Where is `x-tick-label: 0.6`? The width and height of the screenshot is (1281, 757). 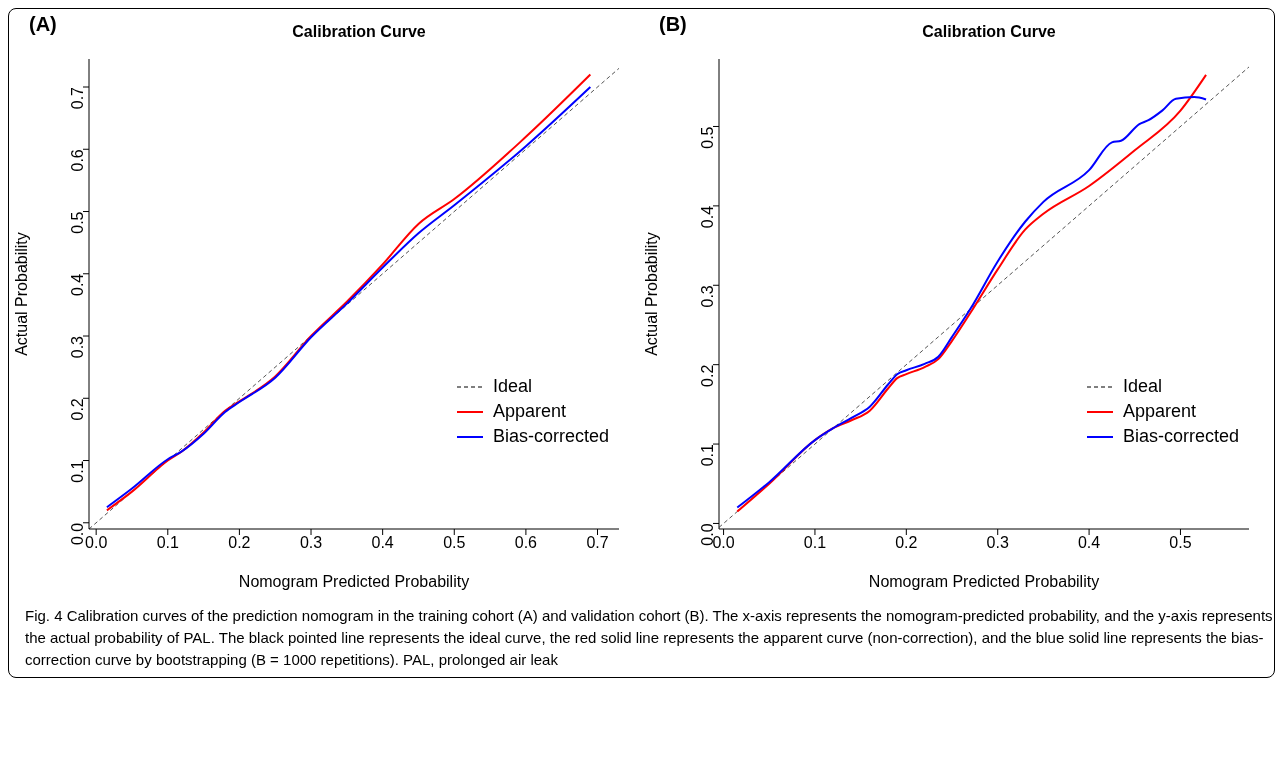
x-tick-label: 0.6 is located at coordinates (526, 543).